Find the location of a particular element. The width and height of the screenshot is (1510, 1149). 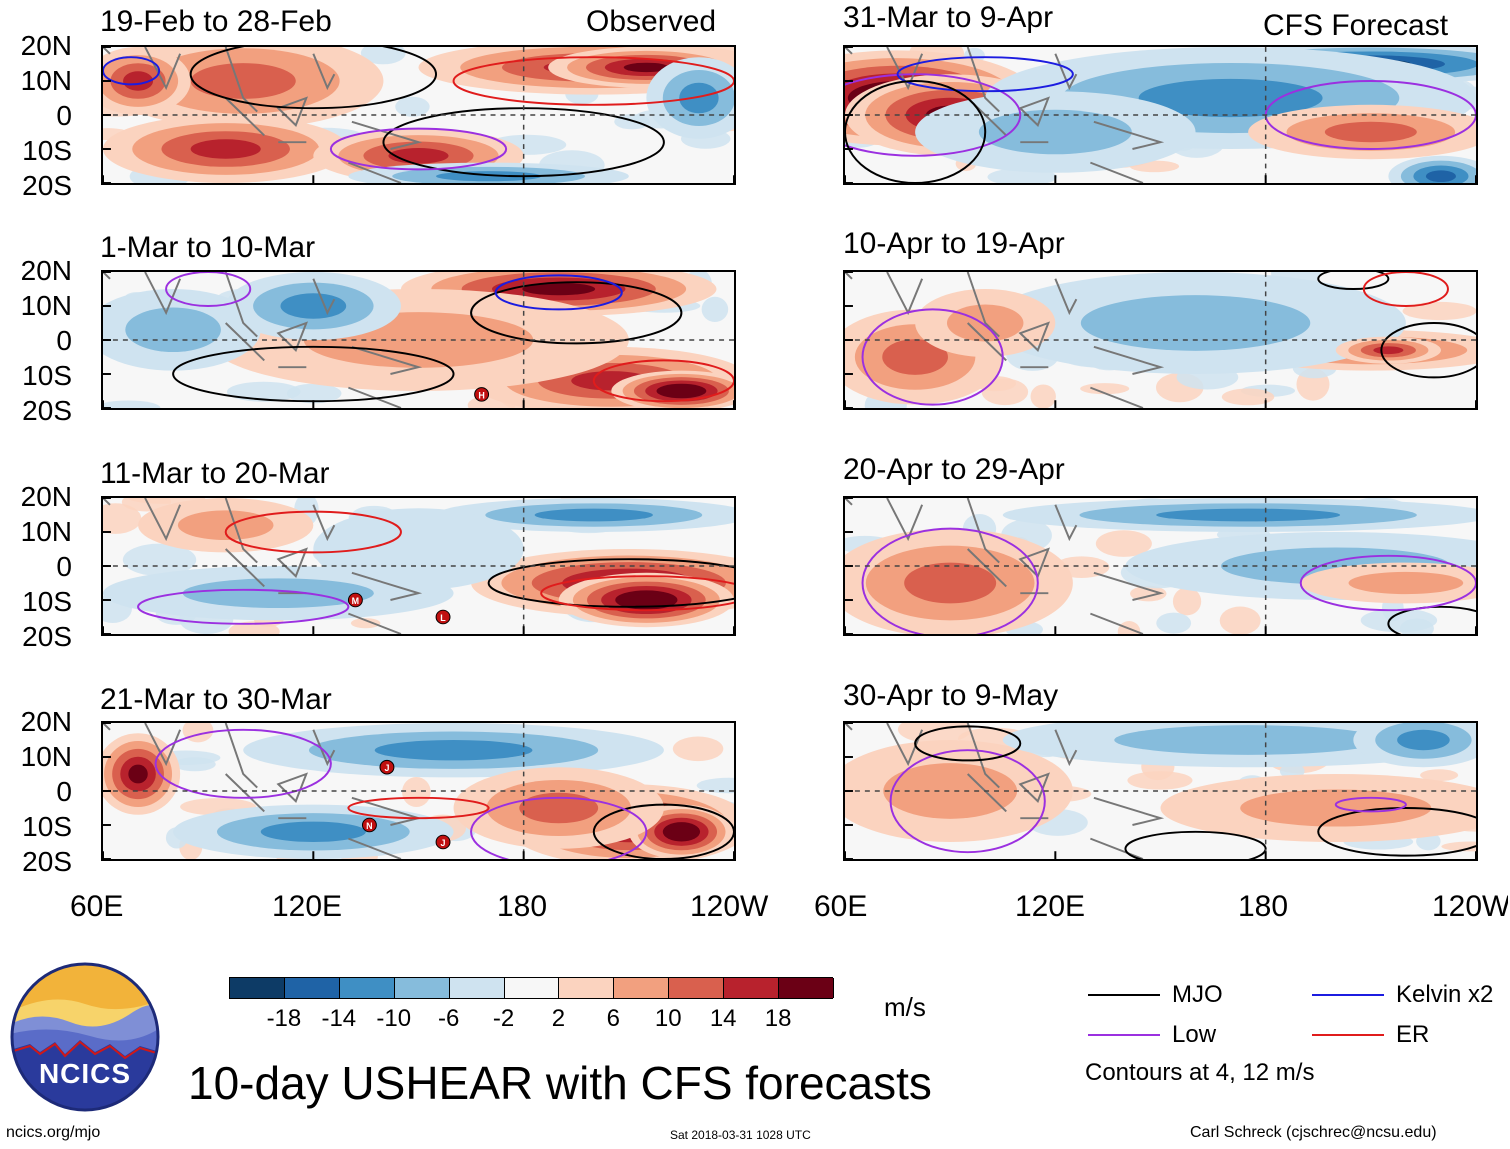

field-svg: ML is located at coordinates (418, 566).